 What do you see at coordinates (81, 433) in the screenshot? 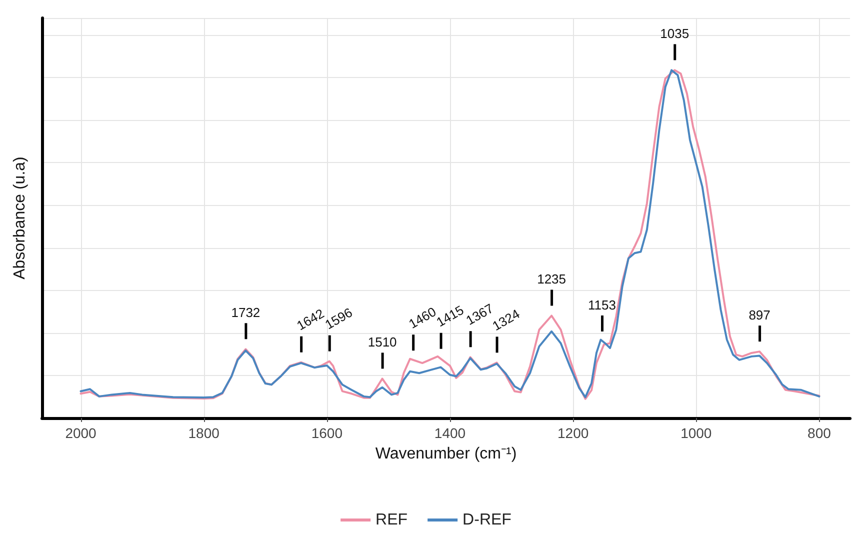
I see `x-tick-label: 2000` at bounding box center [81, 433].